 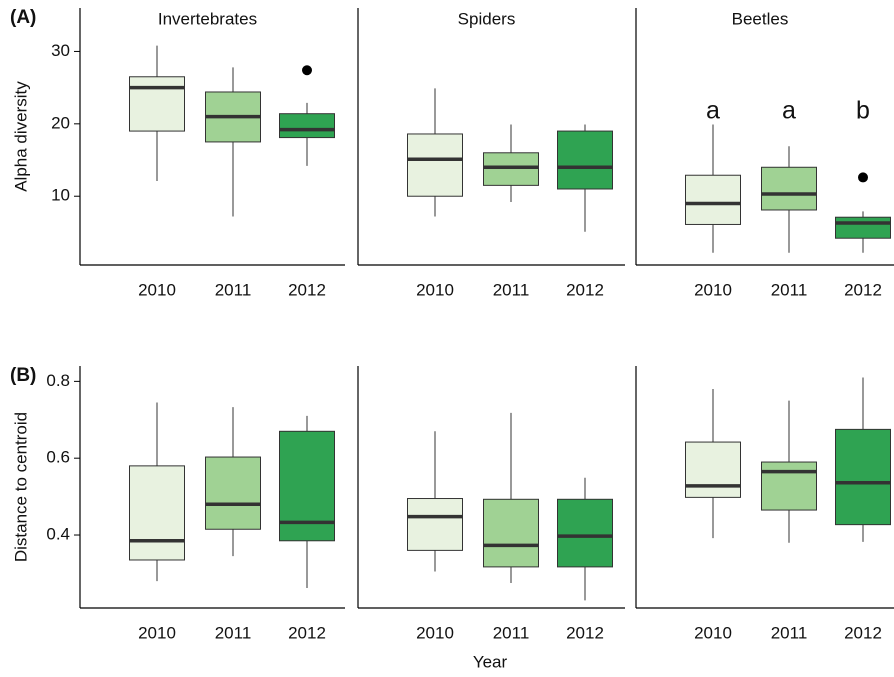 What do you see at coordinates (20, 136) in the screenshot?
I see `y-axis-label: Alpha diversity` at bounding box center [20, 136].